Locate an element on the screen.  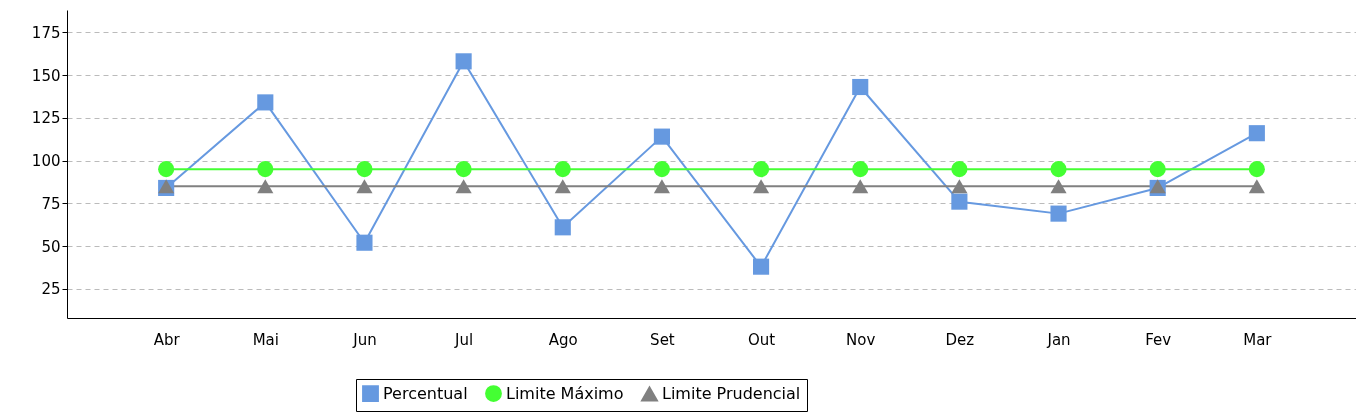
legend-label: Limite Máximo is located at coordinates (565, 393).